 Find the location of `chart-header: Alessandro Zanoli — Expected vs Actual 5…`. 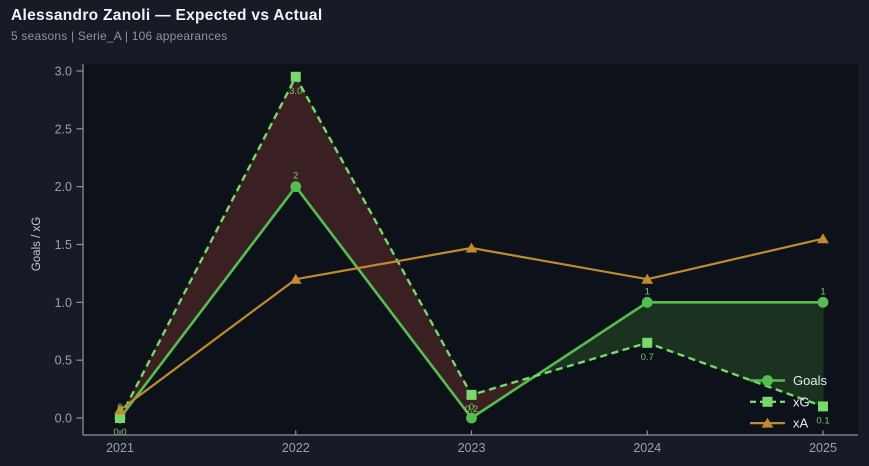

chart-header: Alessandro Zanoli — Expected vs Actual 5… is located at coordinates (166, 24).